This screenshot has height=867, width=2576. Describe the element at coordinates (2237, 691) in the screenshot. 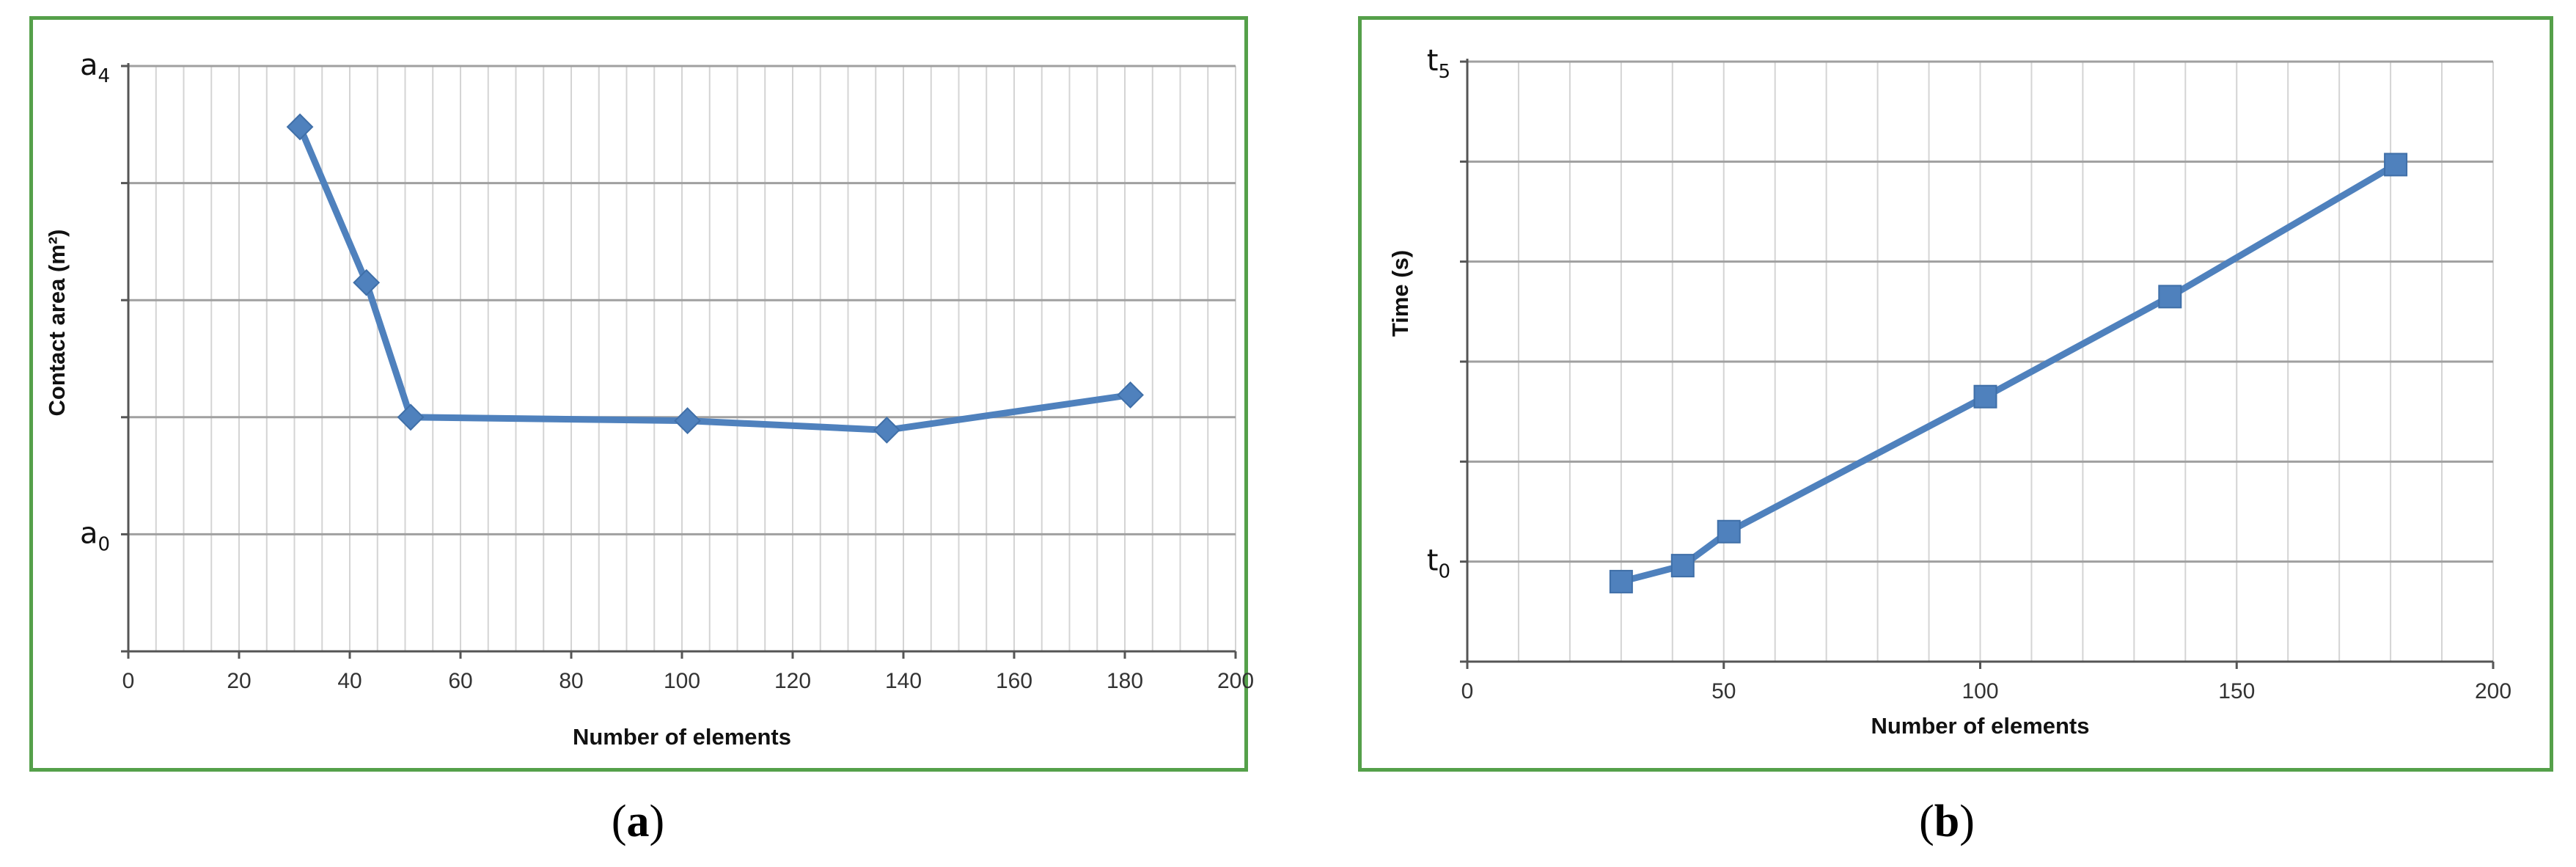

I see `x-tick-label: 150` at that location.